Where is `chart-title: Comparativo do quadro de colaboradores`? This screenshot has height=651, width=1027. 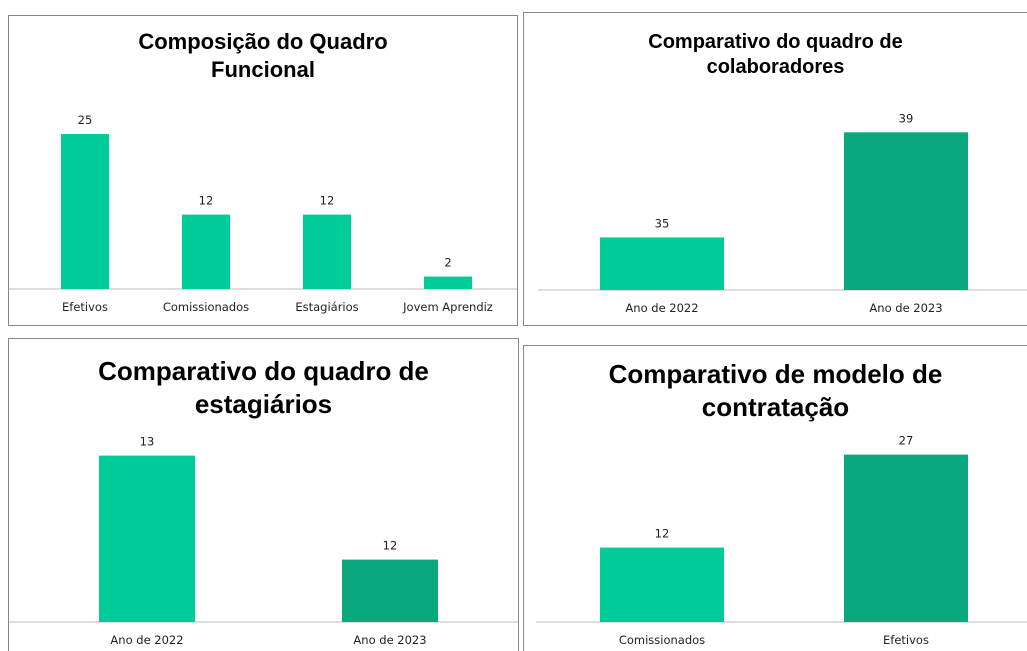 chart-title: Comparativo do quadro de colaboradores is located at coordinates (775, 54).